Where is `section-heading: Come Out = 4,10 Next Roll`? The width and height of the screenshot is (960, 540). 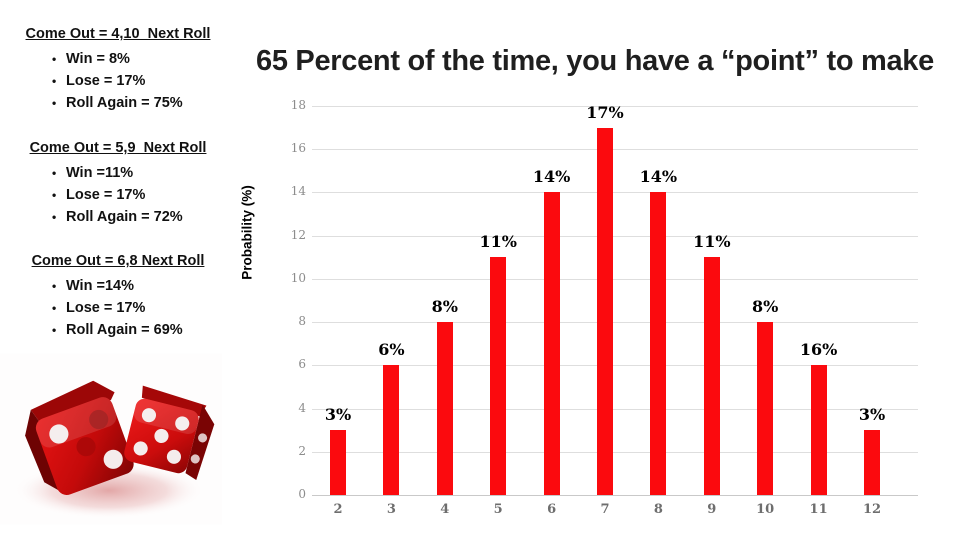
section-heading: Come Out = 4,10 Next Roll is located at coordinates (118, 34).